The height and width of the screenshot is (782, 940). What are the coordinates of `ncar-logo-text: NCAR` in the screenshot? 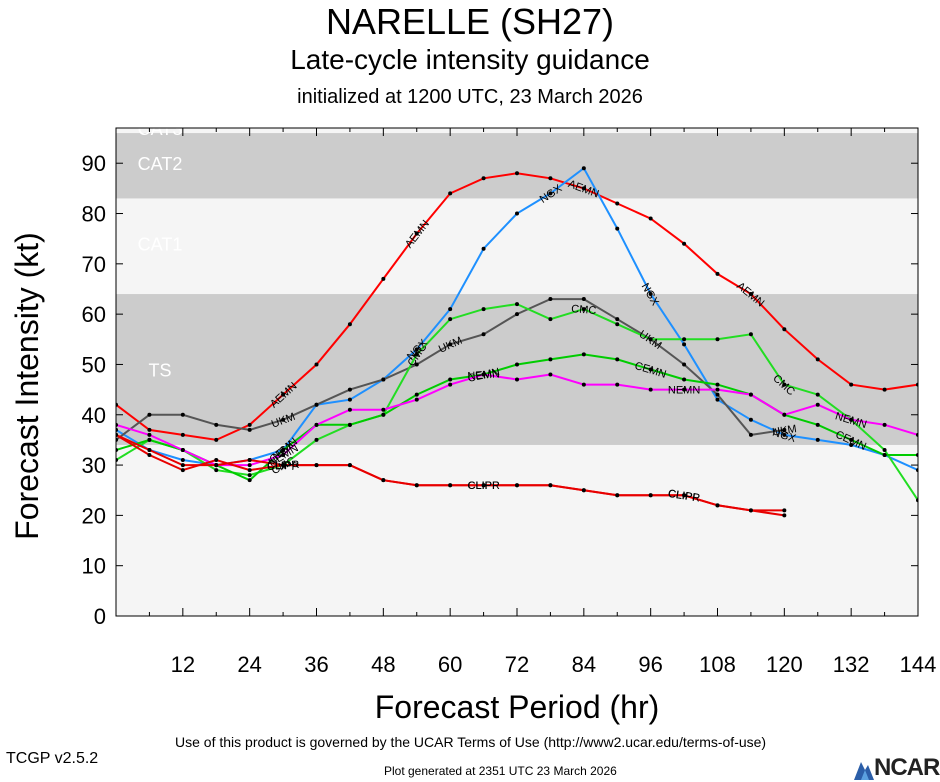 It's located at (907, 767).